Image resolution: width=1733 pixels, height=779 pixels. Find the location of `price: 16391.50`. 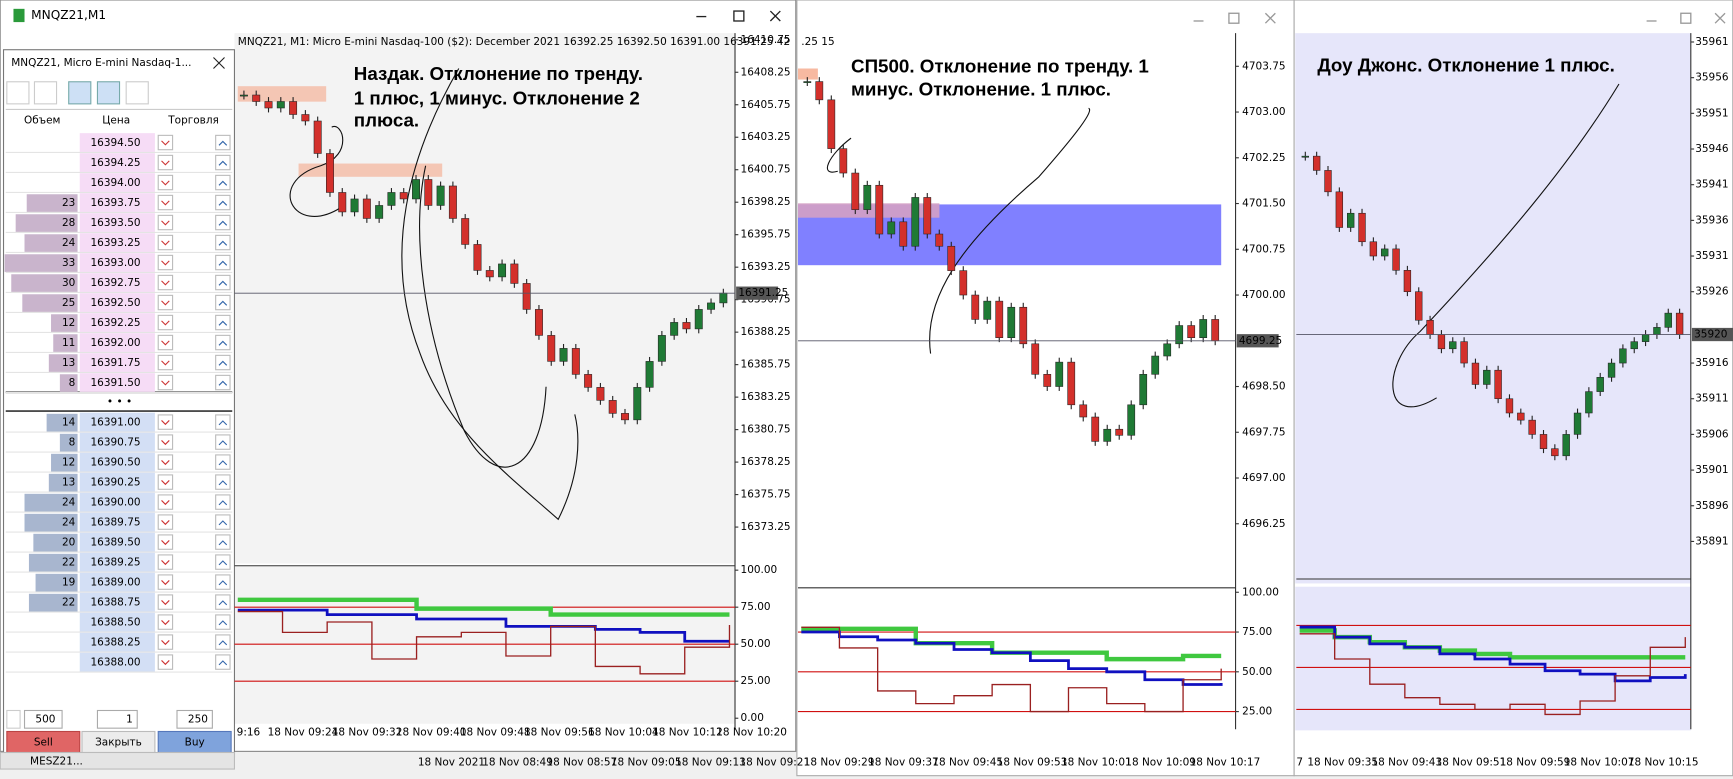

price: 16391.50 is located at coordinates (116, 383).